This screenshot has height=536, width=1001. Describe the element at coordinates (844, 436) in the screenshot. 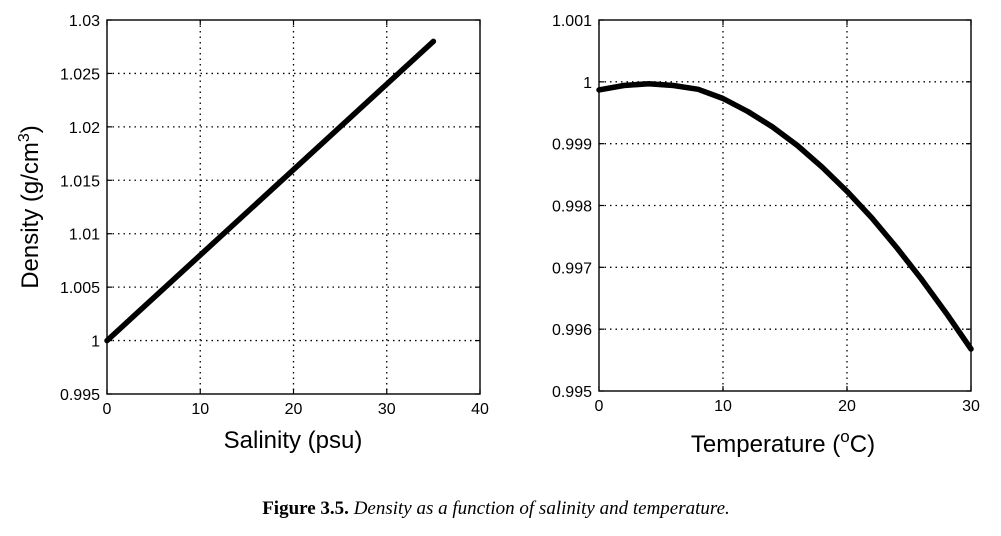

I see `temperature-x-axis-label-sup: o` at that location.